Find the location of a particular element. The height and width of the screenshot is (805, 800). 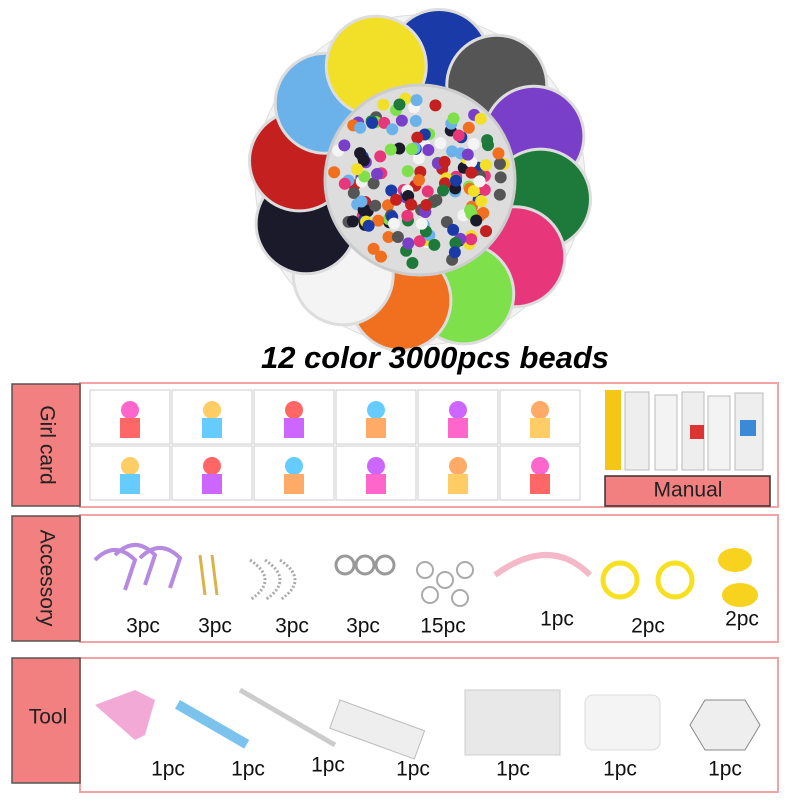

quantity-label: 15pc is located at coordinates (443, 626).